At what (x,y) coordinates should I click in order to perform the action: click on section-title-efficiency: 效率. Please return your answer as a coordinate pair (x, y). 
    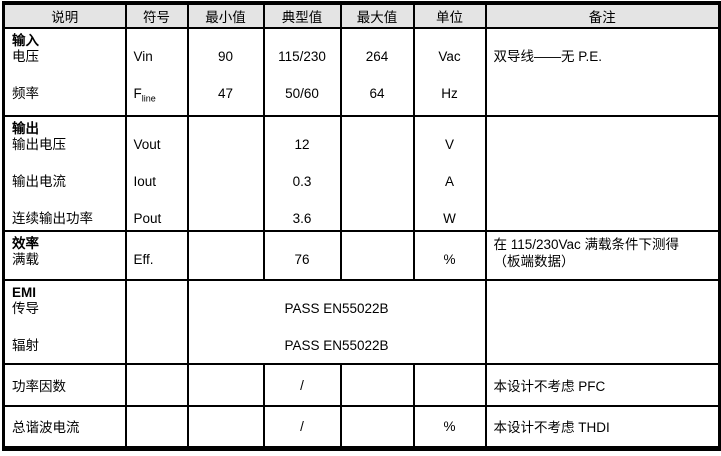
    Looking at the image, I should click on (25, 243).